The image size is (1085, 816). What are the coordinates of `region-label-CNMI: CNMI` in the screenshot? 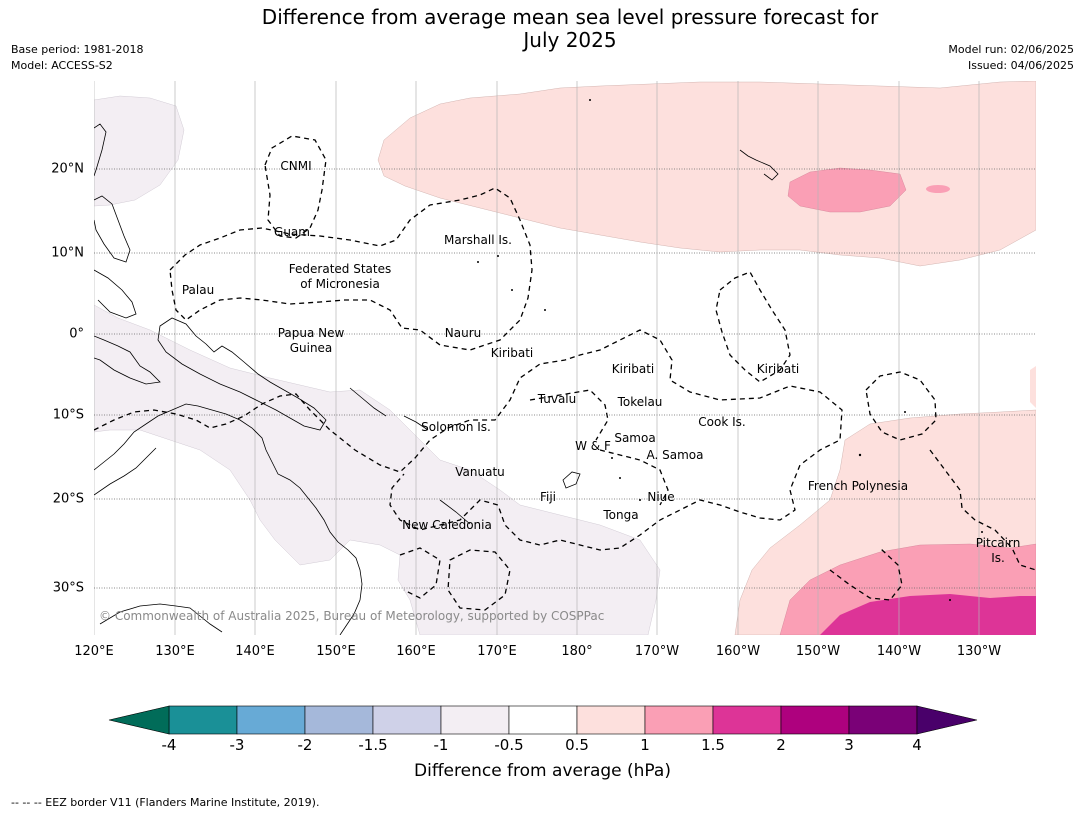 It's located at (296, 166).